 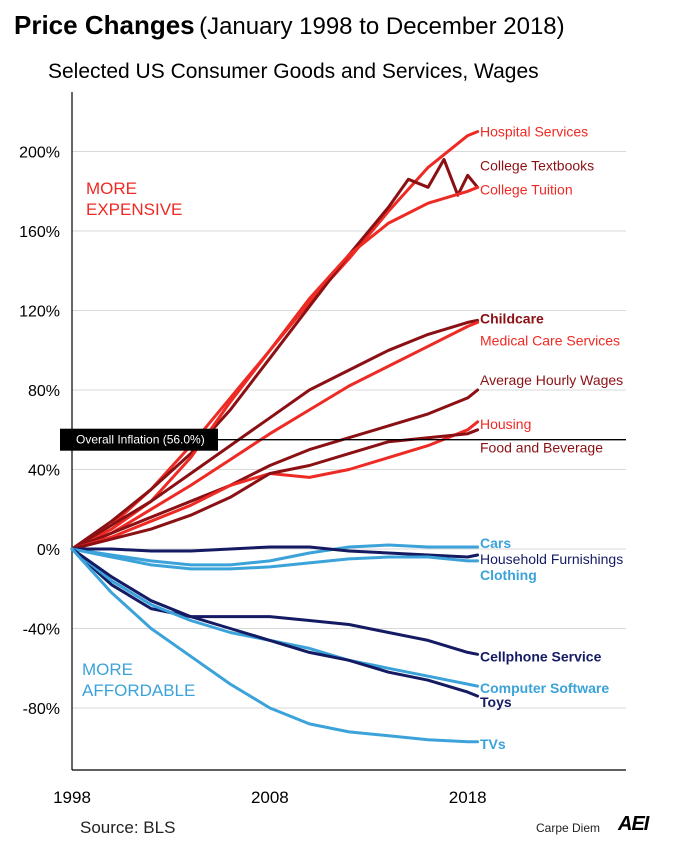 I want to click on series-label: Housing, so click(x=505, y=424).